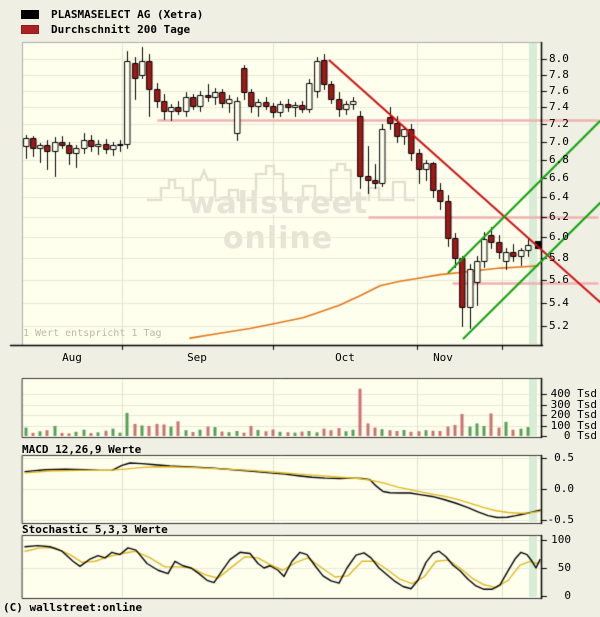 The width and height of the screenshot is (600, 617). I want to click on macd-panel-title: MACD 12,26,9 Werte, so click(82, 449).